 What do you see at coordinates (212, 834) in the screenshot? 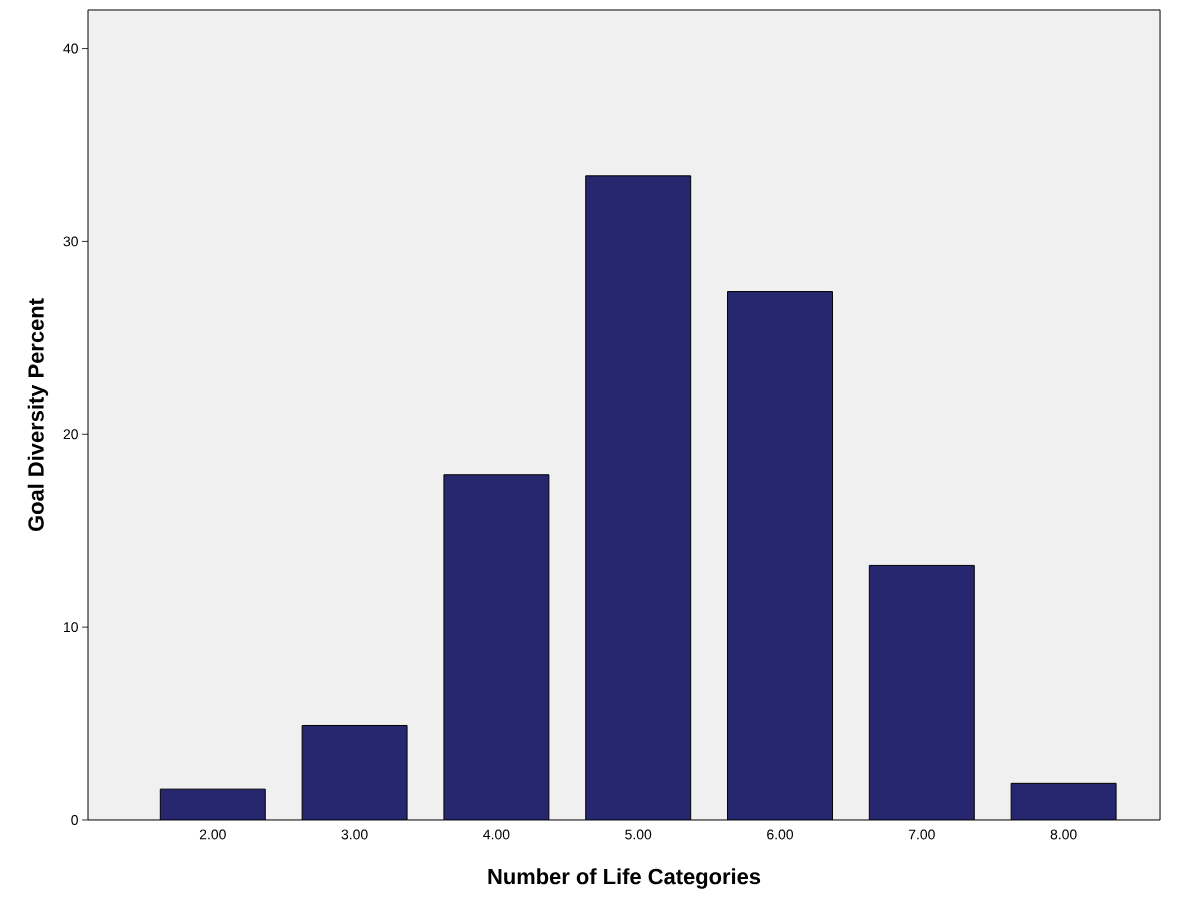
I see `x-tick-label: 2.00` at bounding box center [212, 834].